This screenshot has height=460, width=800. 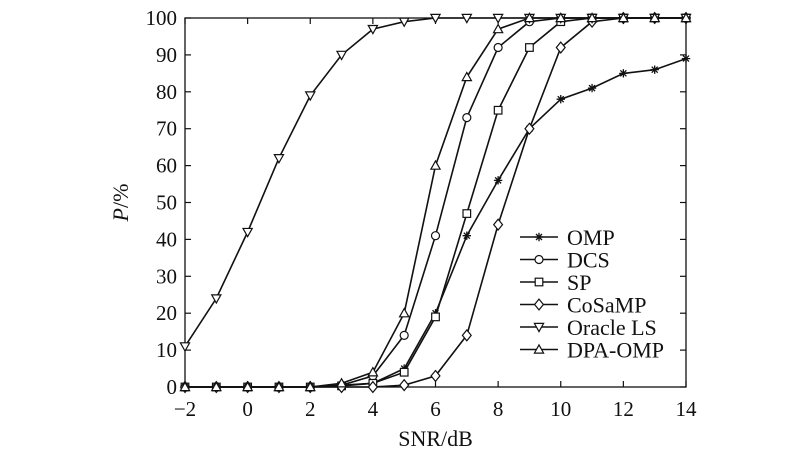 I want to click on y-tick-label: 100, so click(x=162, y=18).